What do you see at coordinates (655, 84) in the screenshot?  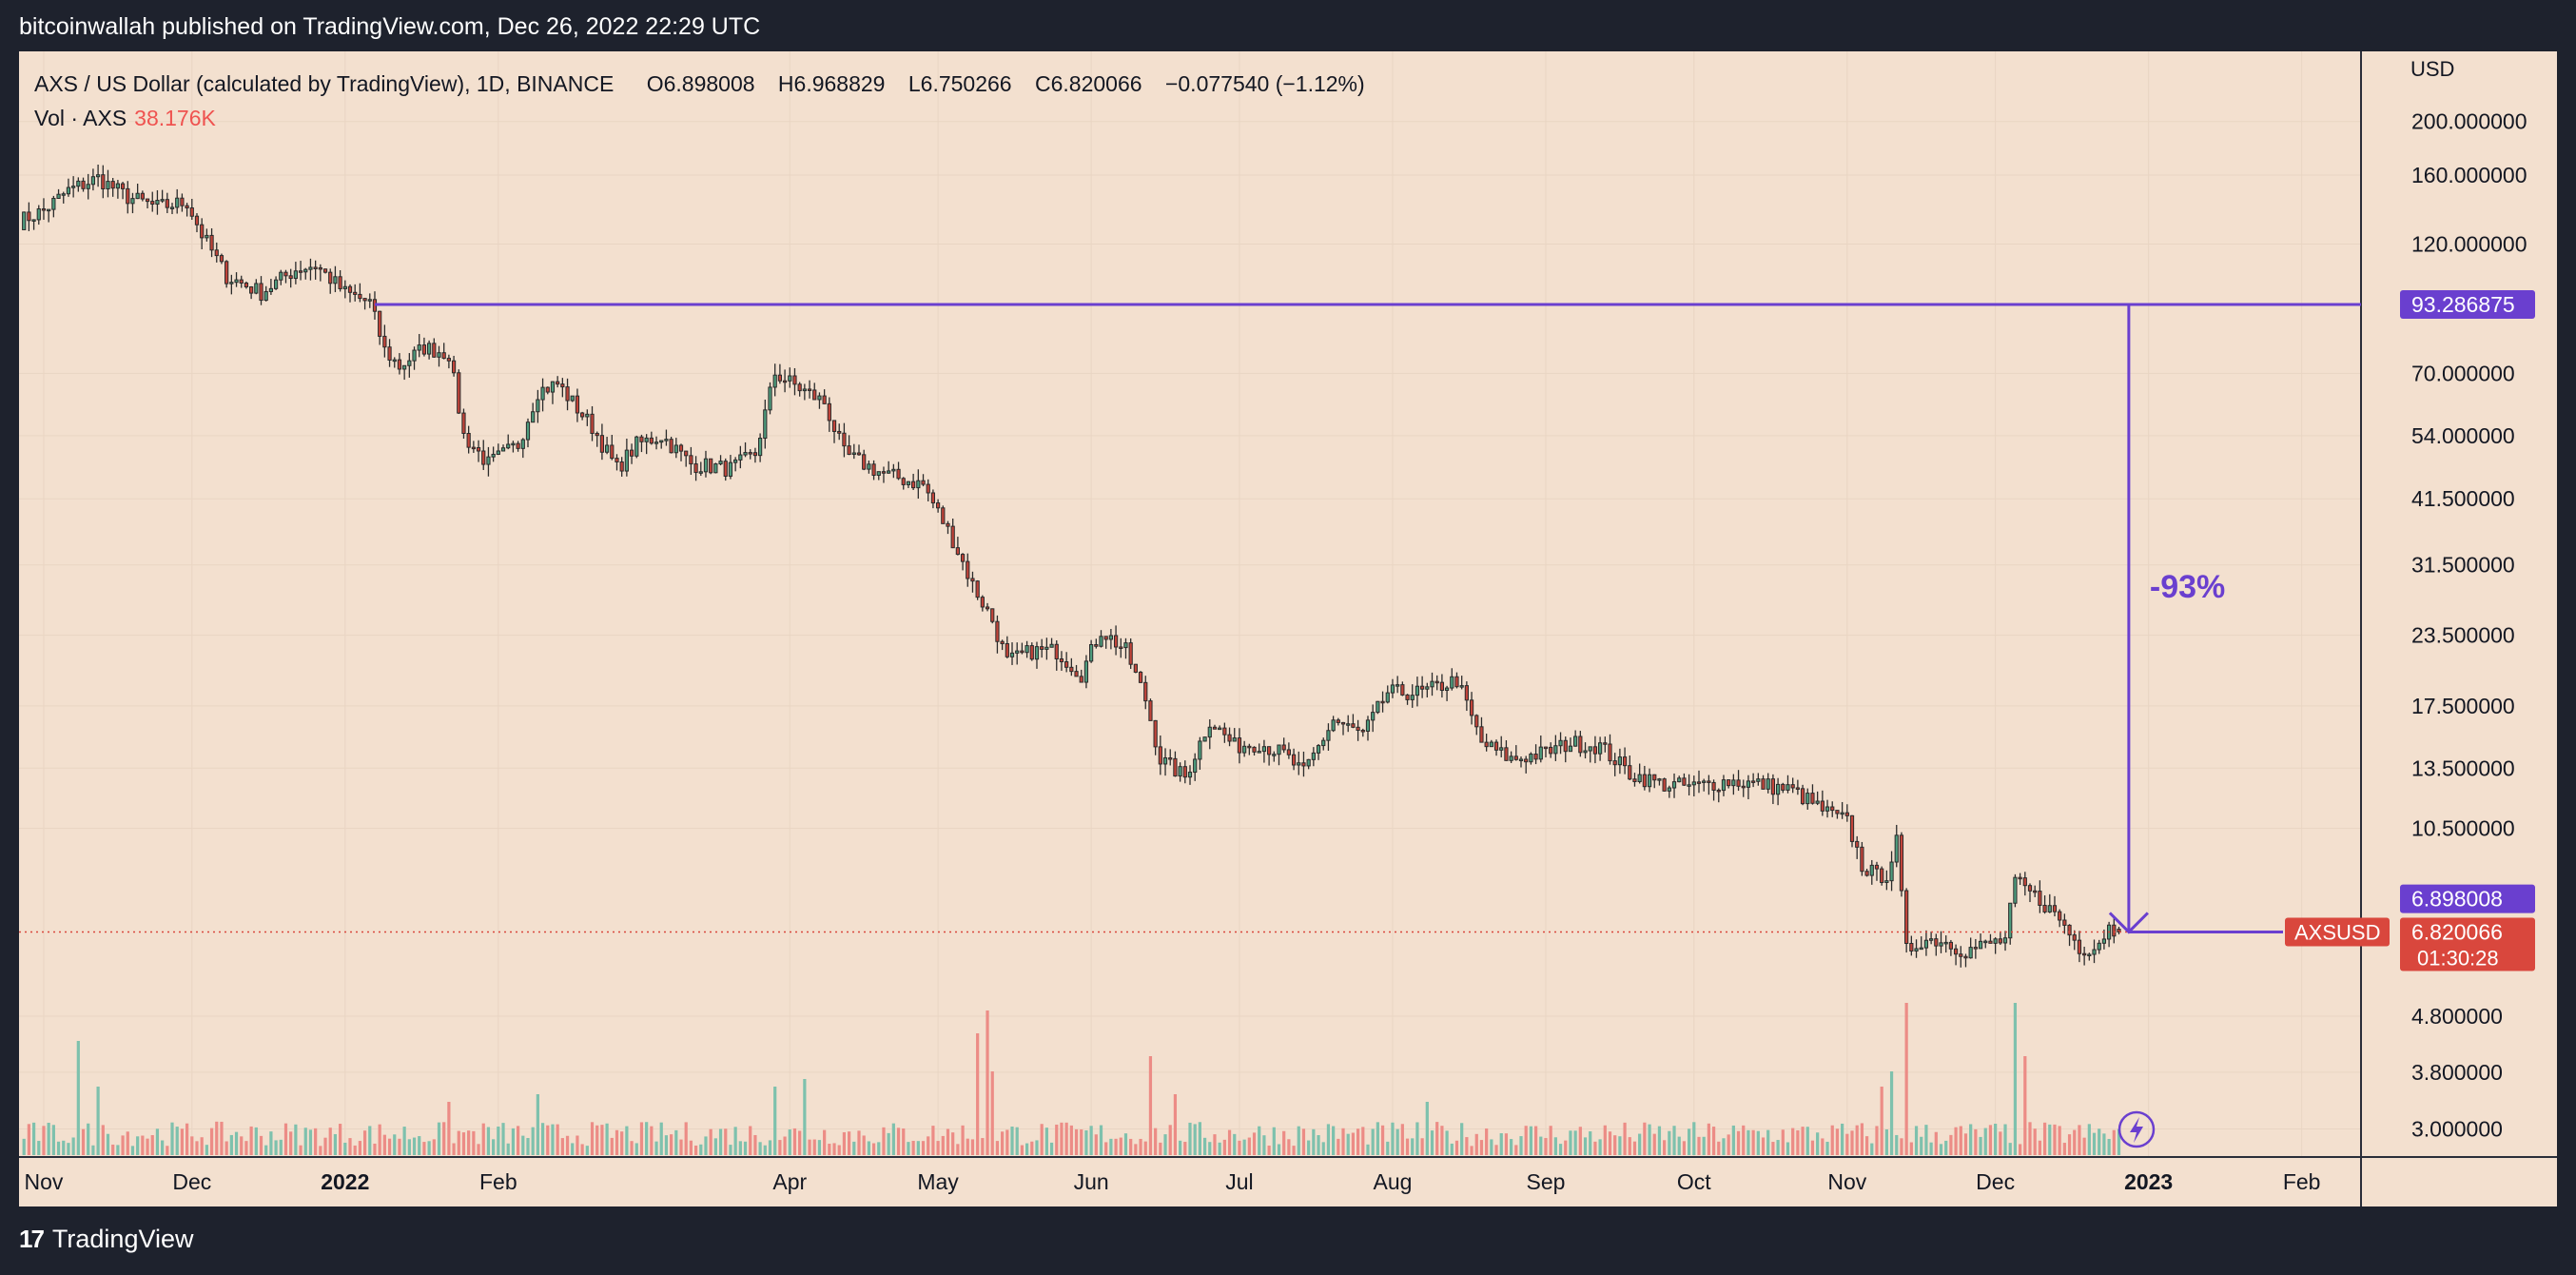 I see `legend-open-label: O` at bounding box center [655, 84].